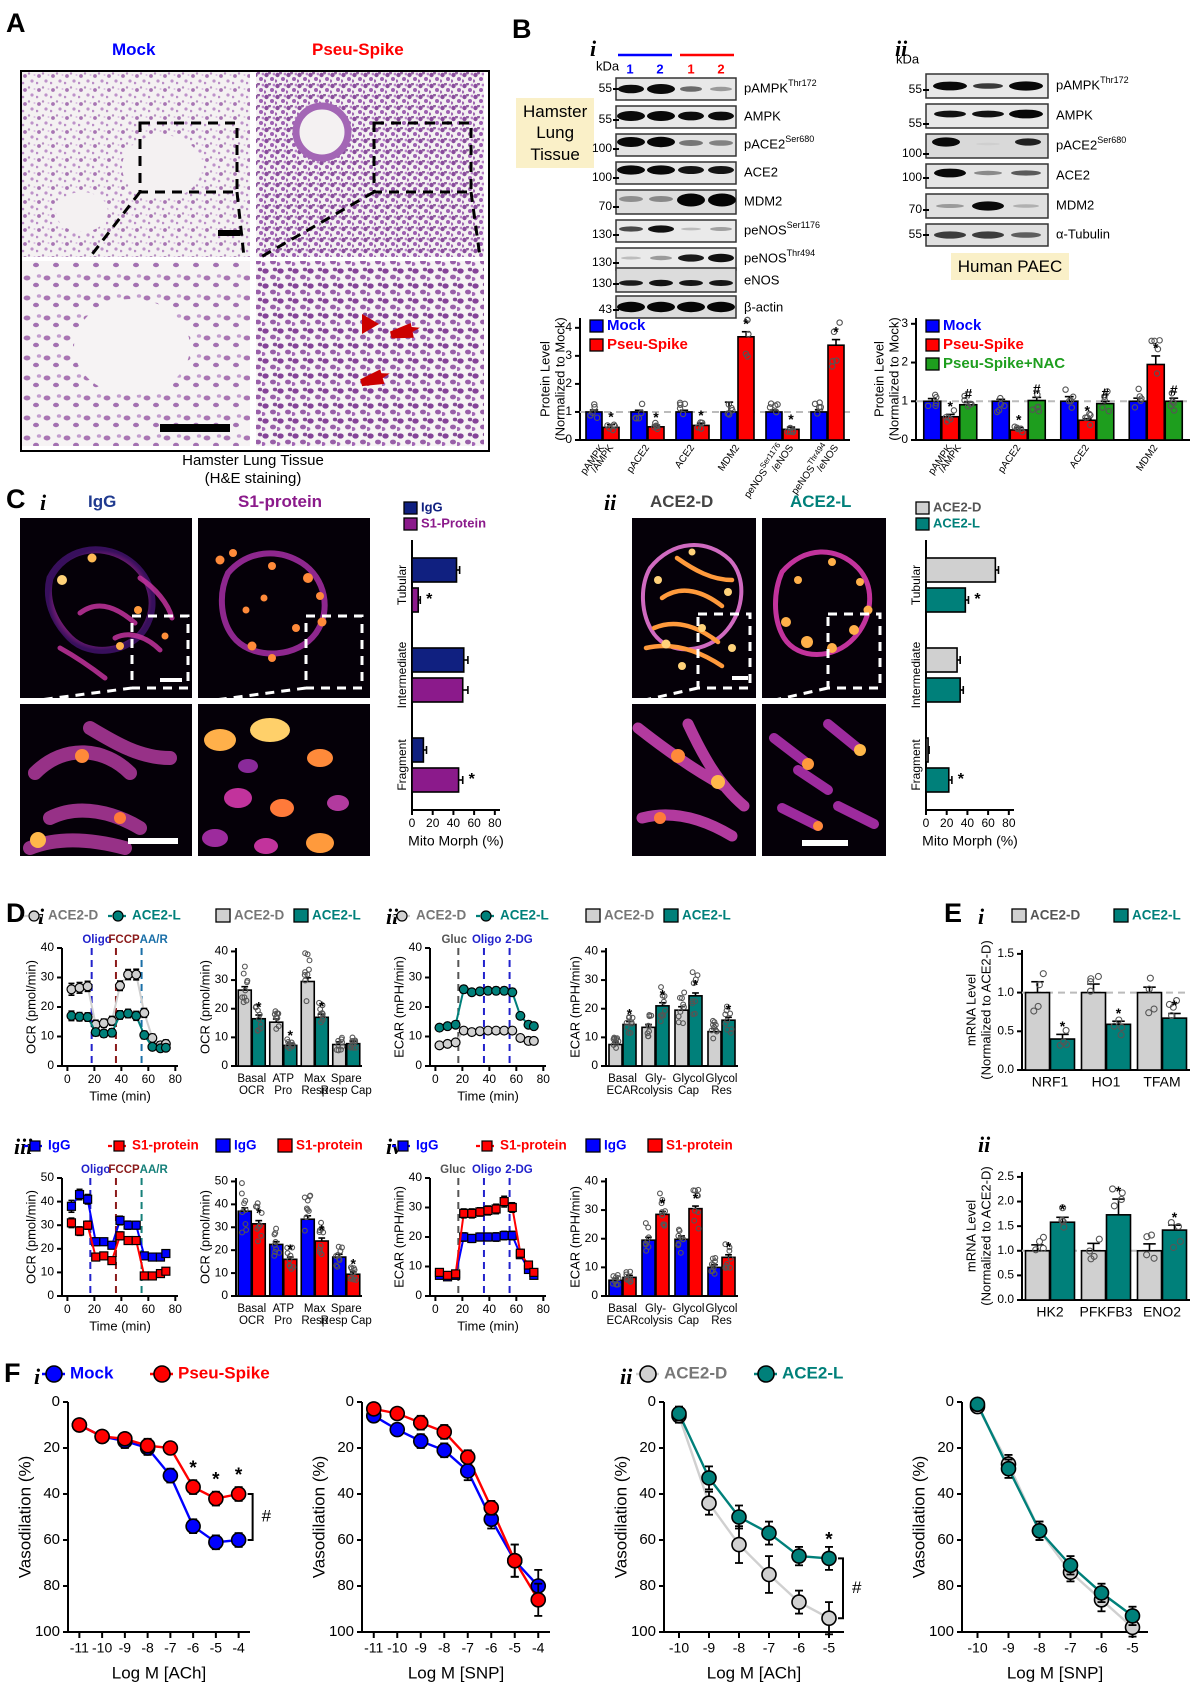 The height and width of the screenshot is (1695, 1200). Describe the element at coordinates (1005, 992) in the screenshot. I see `svg-text: 1.0` at that location.